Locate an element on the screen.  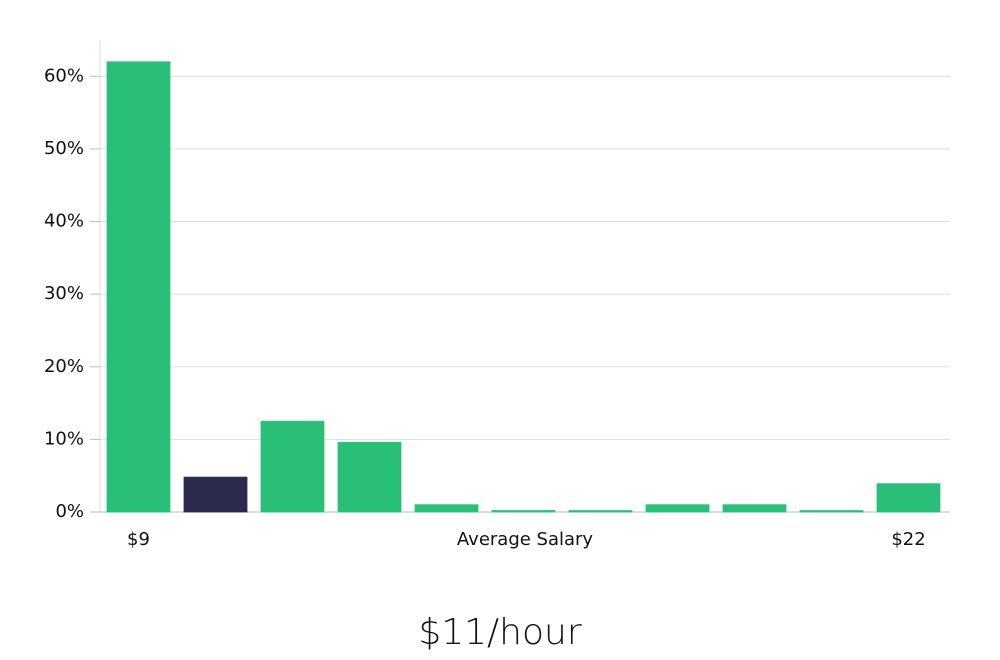
y-tick-label: 30% is located at coordinates (64, 293).